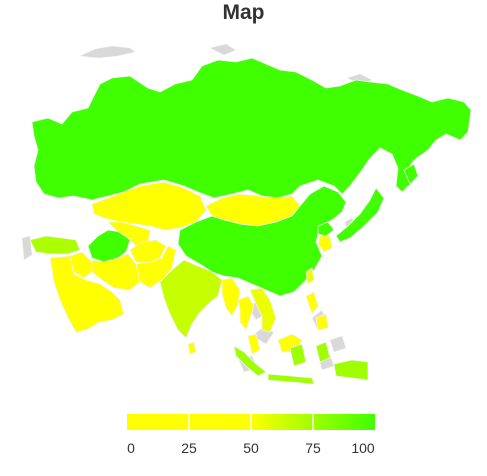 The width and height of the screenshot is (487, 476). Describe the element at coordinates (251, 448) in the screenshot. I see `legend-tick-50: 50` at that location.